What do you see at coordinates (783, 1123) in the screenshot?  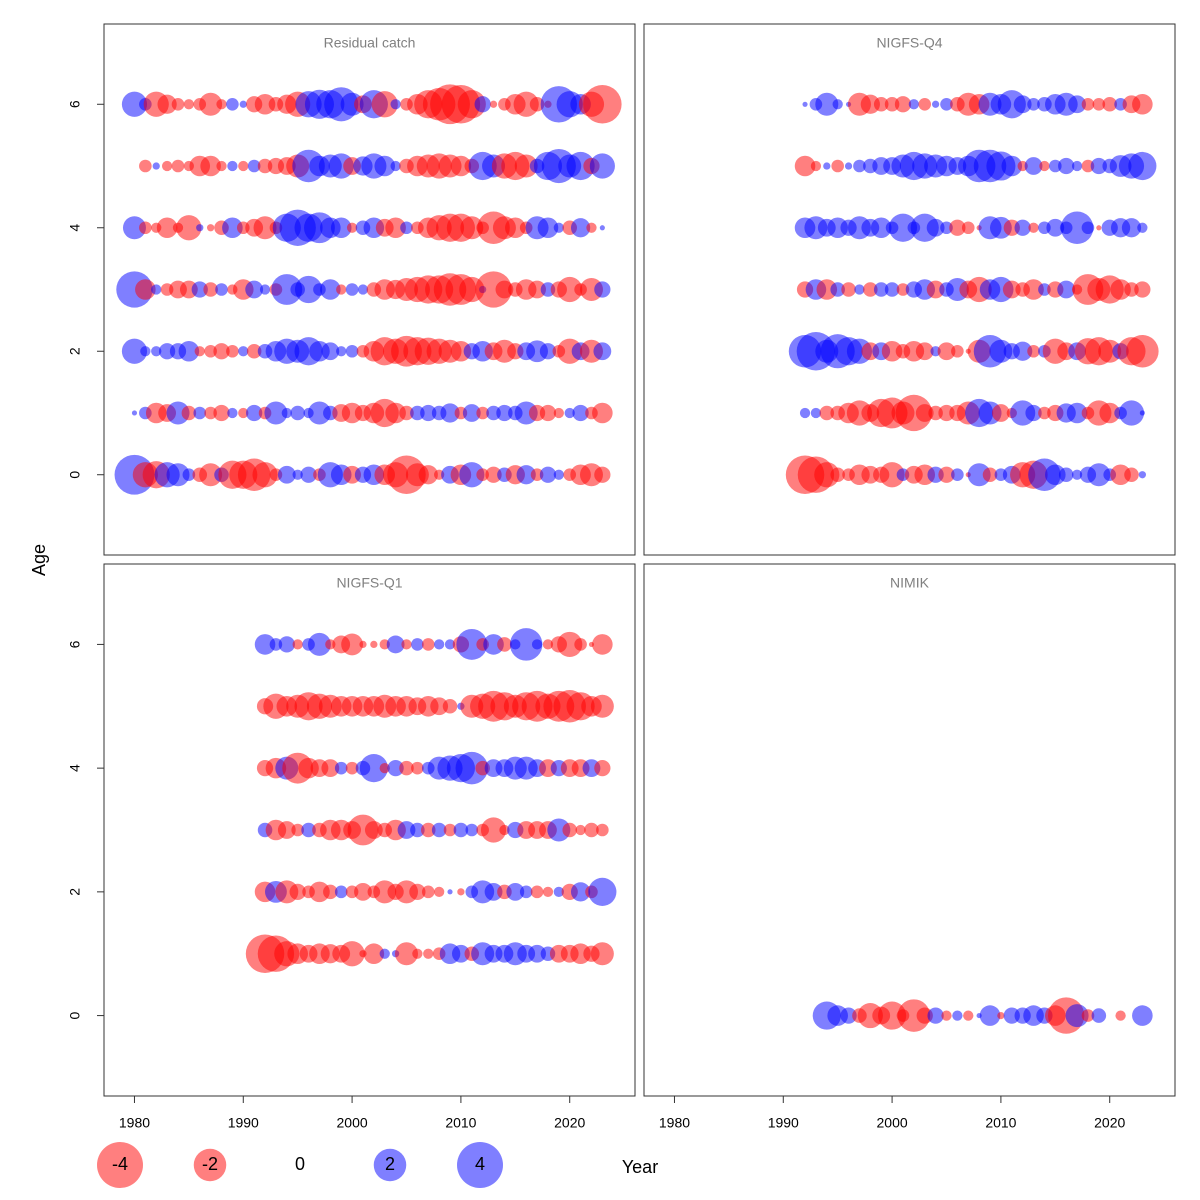 I see `x-tick-label: 1990` at bounding box center [783, 1123].